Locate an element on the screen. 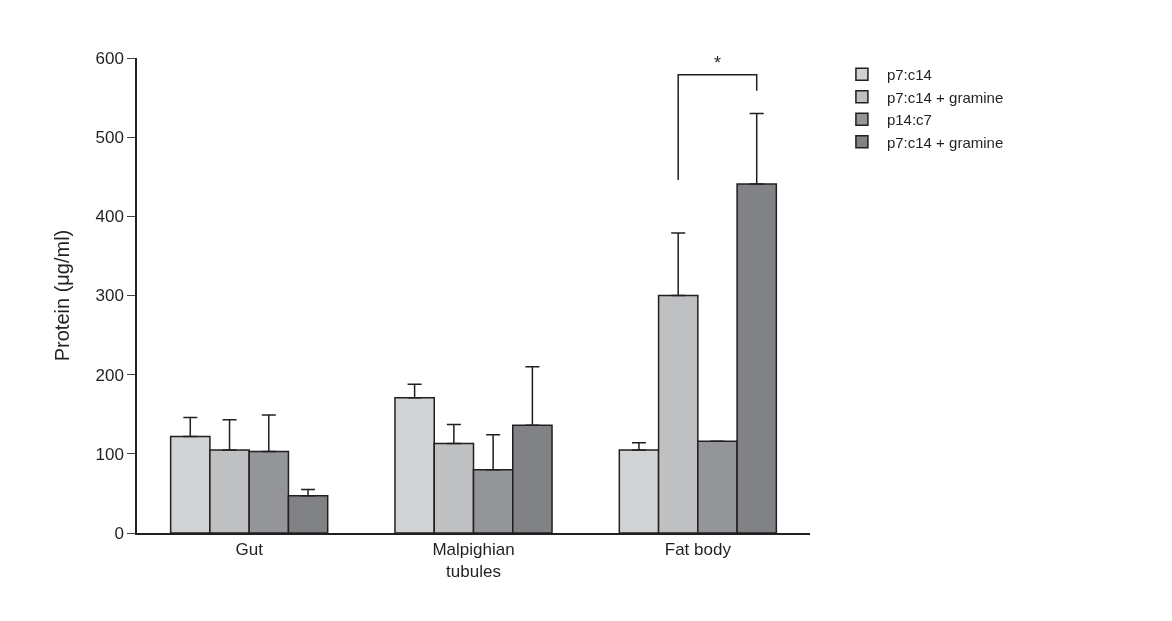 This screenshot has height=621, width=1172. x-tick-label: Gut is located at coordinates (249, 550).